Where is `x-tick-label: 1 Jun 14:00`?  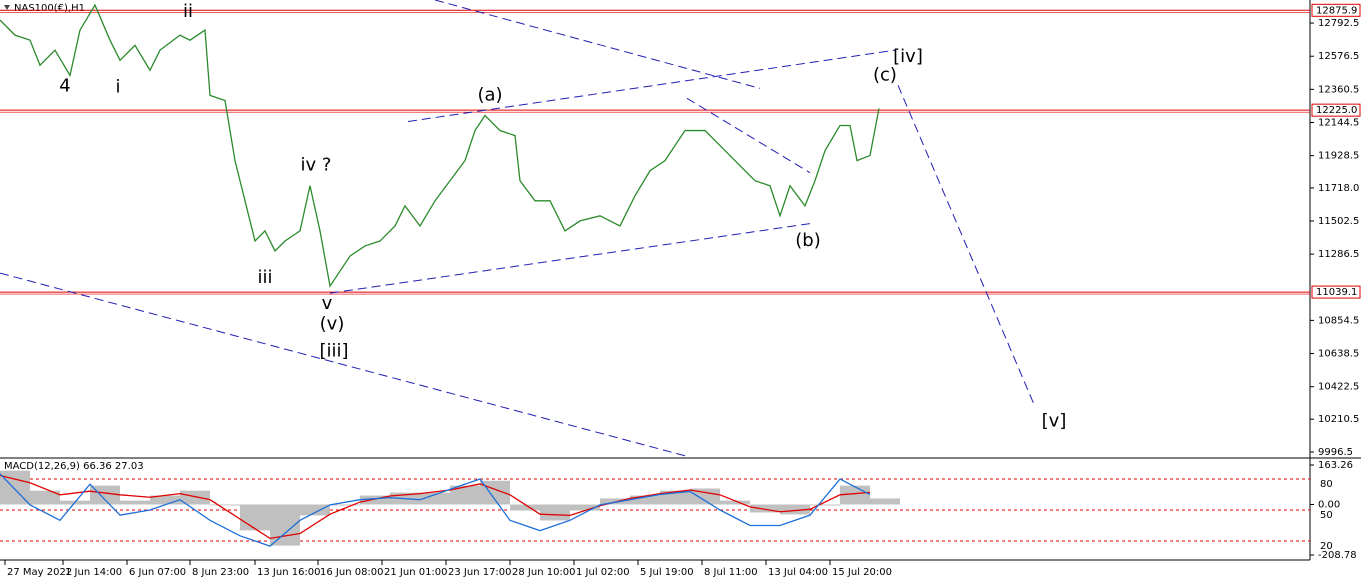
x-tick-label: 1 Jun 14:00 is located at coordinates (93, 572).